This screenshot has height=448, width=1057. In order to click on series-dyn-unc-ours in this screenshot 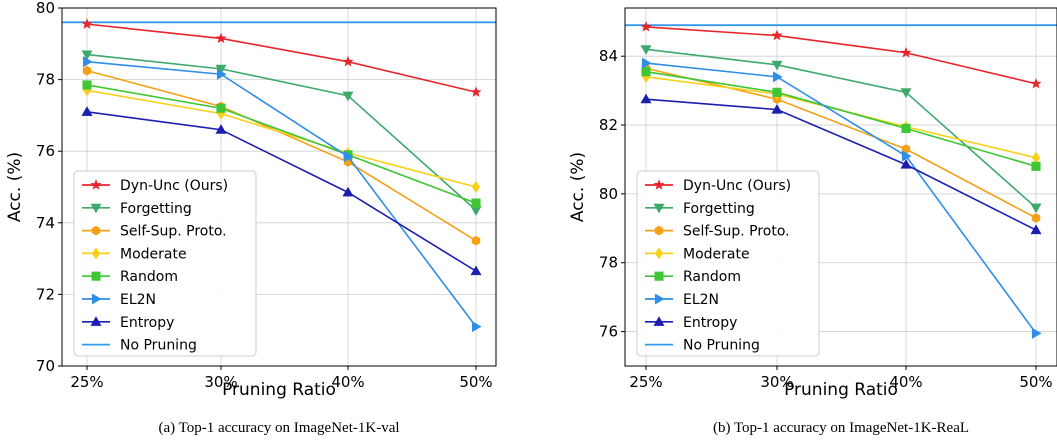, I will do `click(841, 55)`.